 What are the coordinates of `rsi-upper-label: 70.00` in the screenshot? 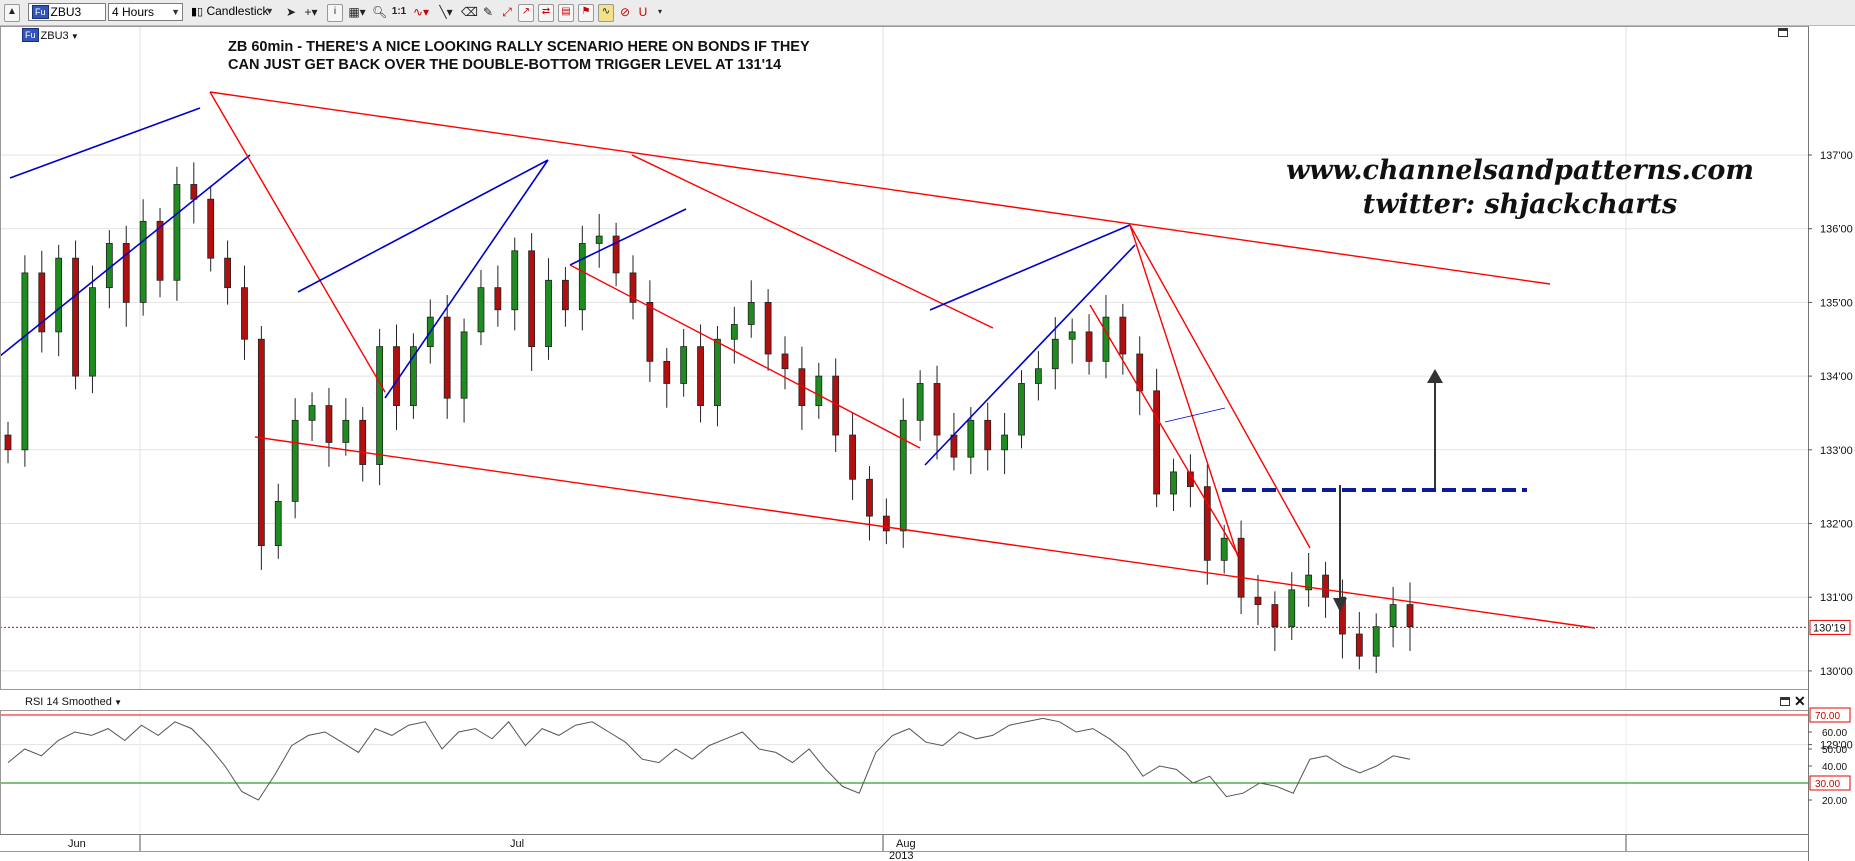 It's located at (1827, 716).